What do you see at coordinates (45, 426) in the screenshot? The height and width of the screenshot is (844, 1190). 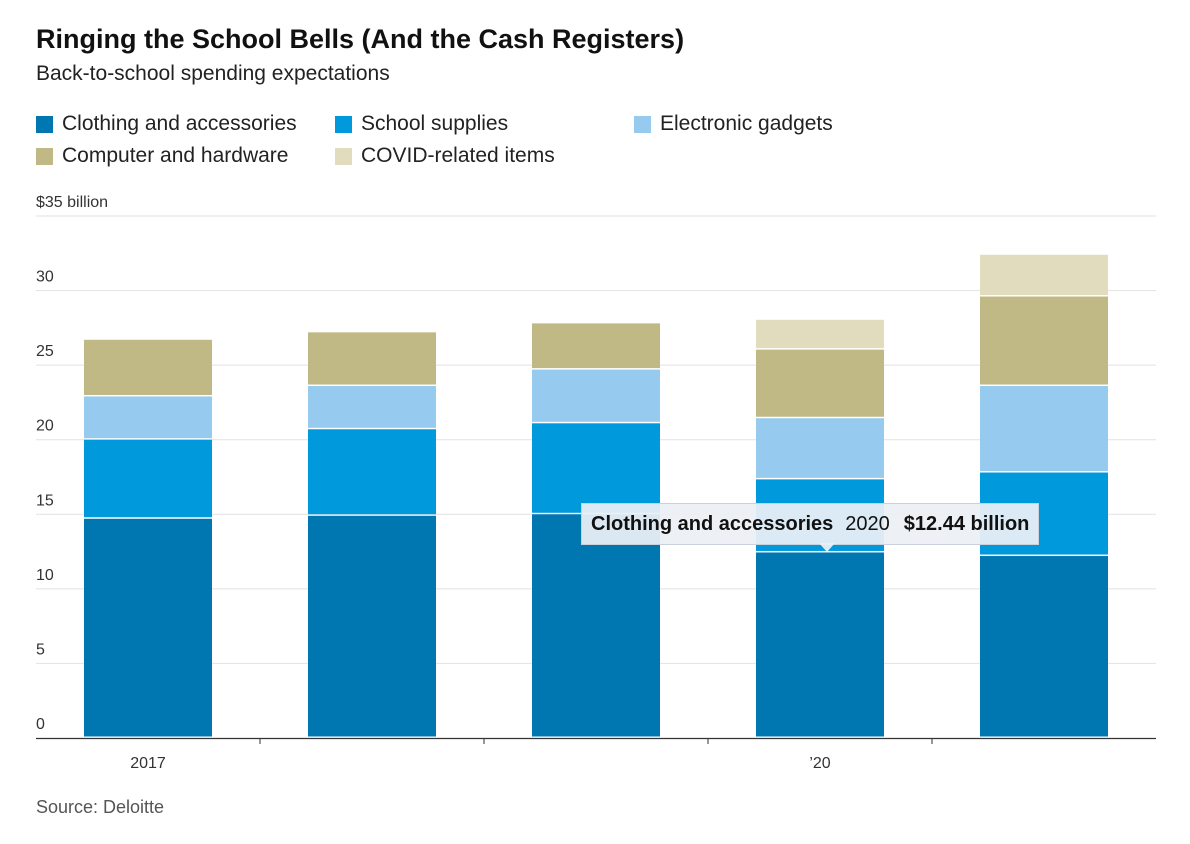 I see `y-tick-label: 20` at bounding box center [45, 426].